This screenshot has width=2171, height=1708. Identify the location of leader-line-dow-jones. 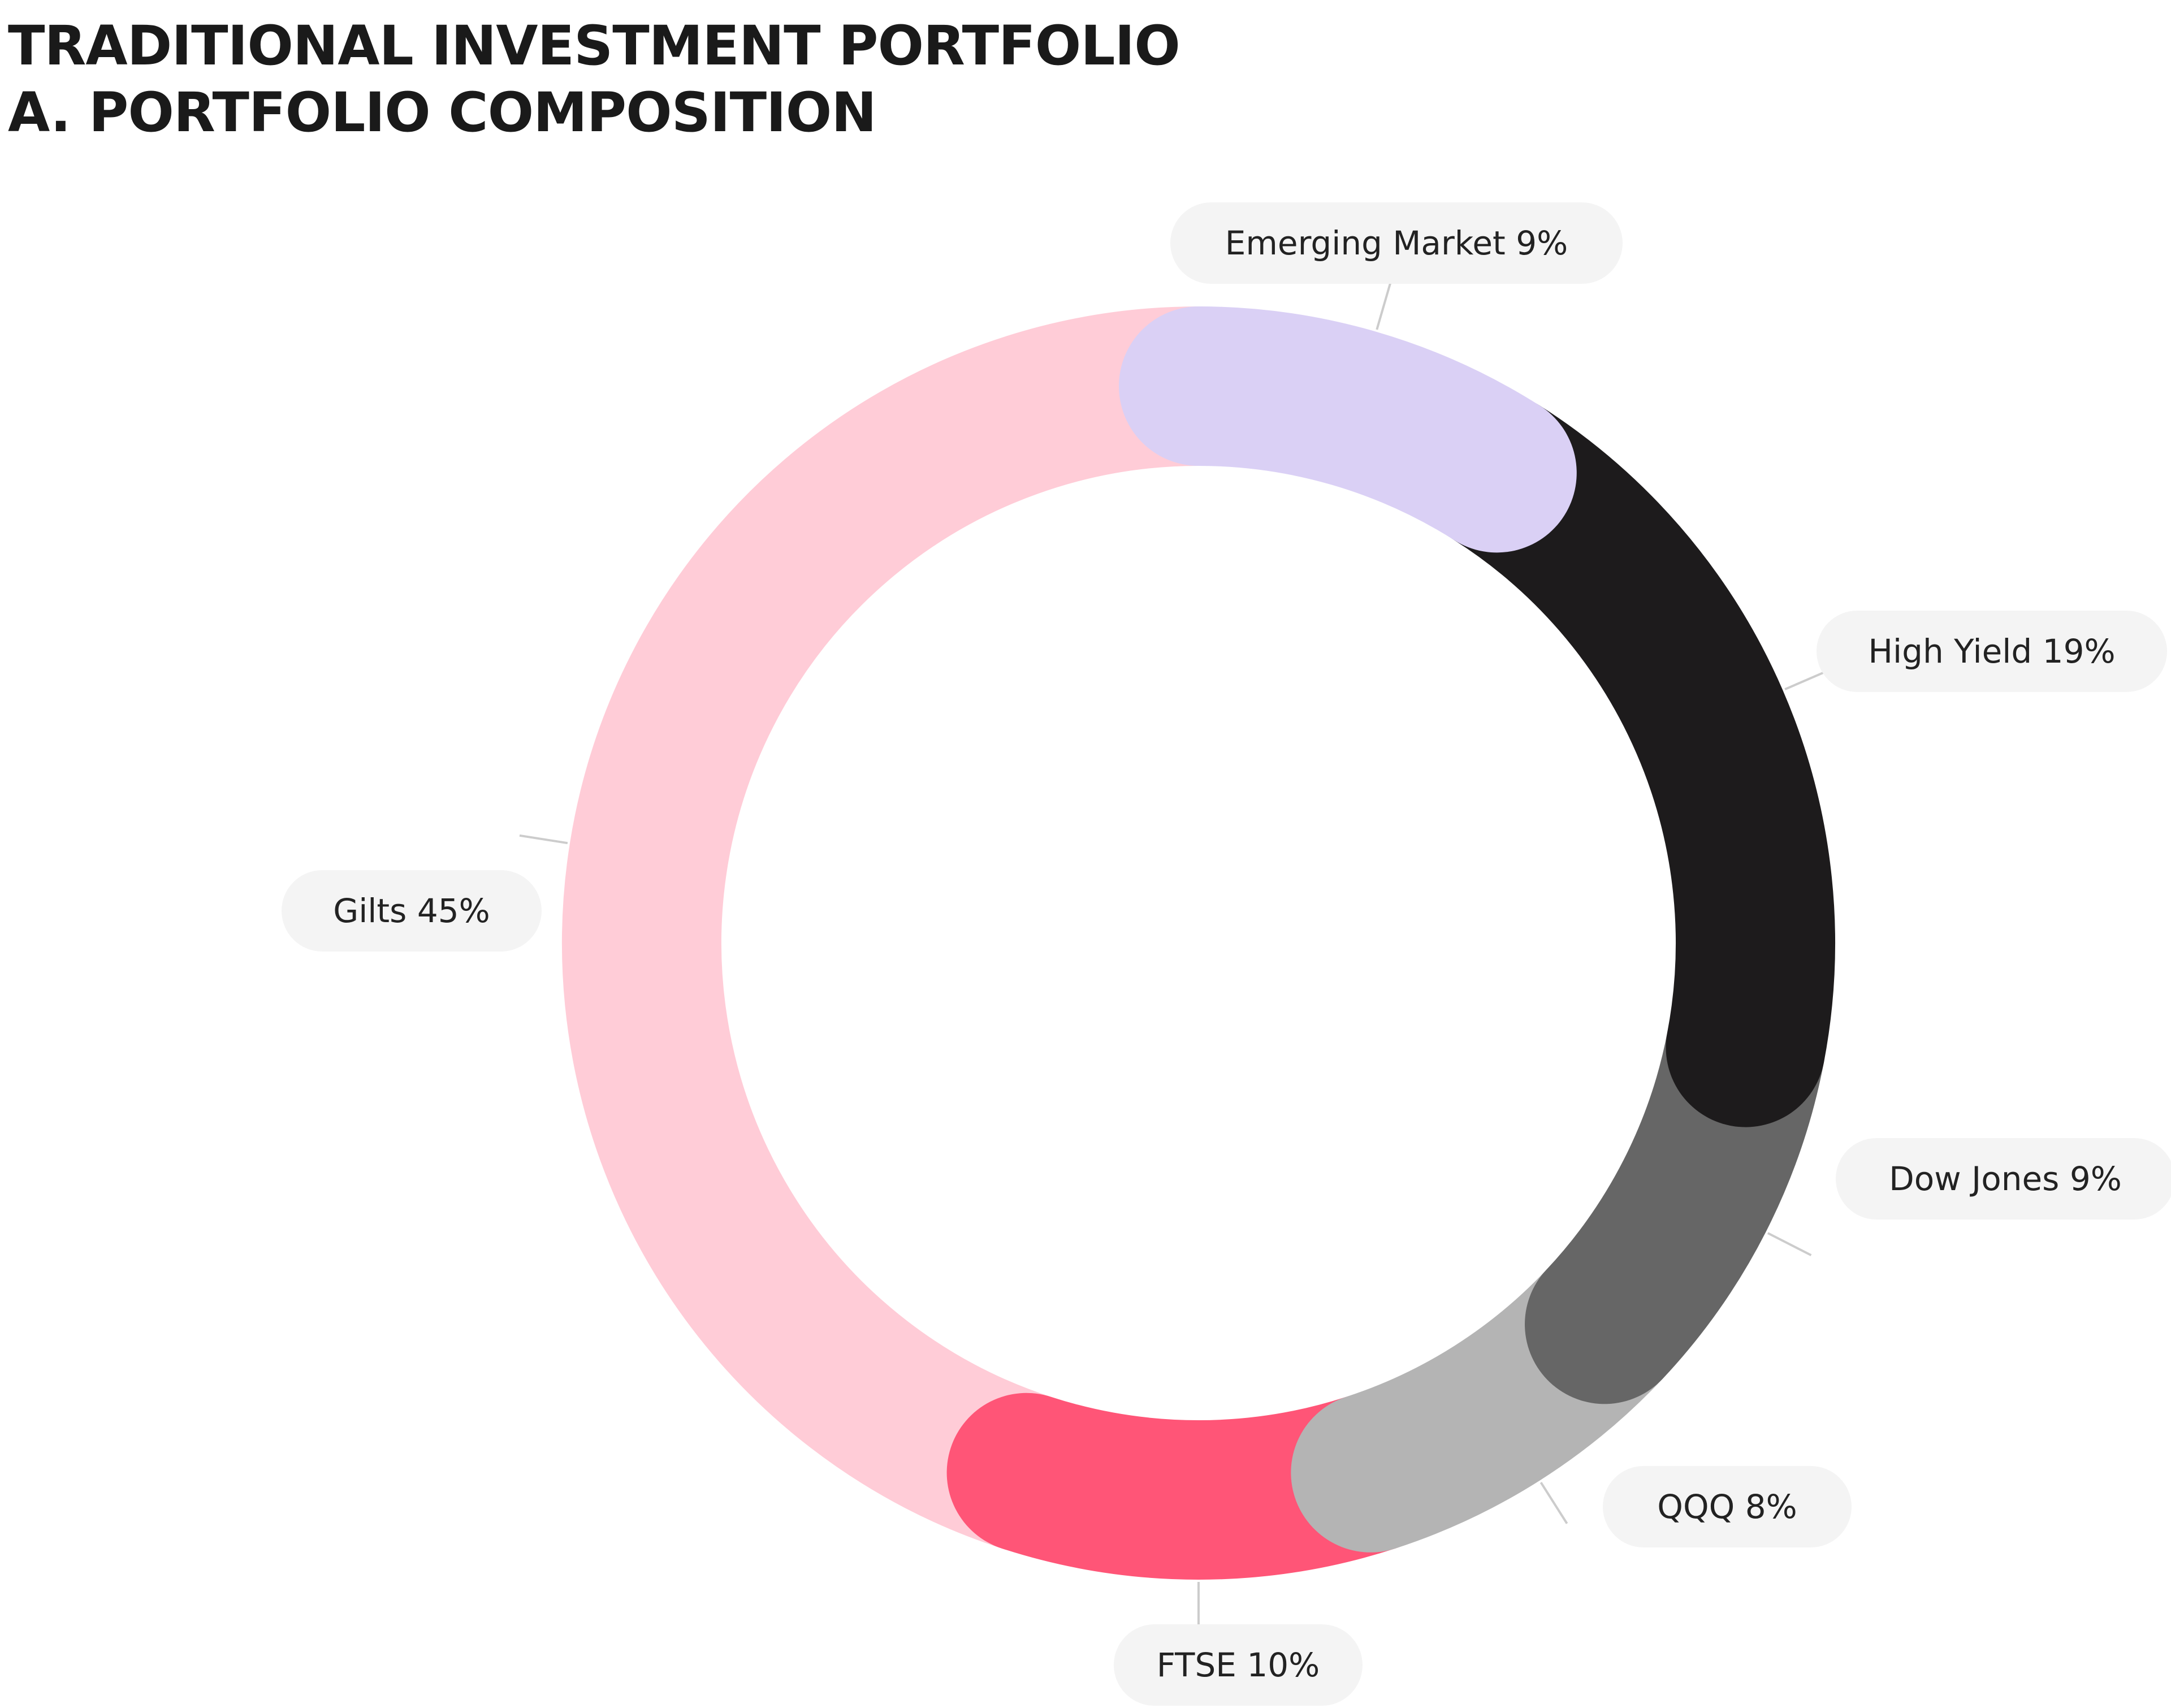
(1789, 1244).